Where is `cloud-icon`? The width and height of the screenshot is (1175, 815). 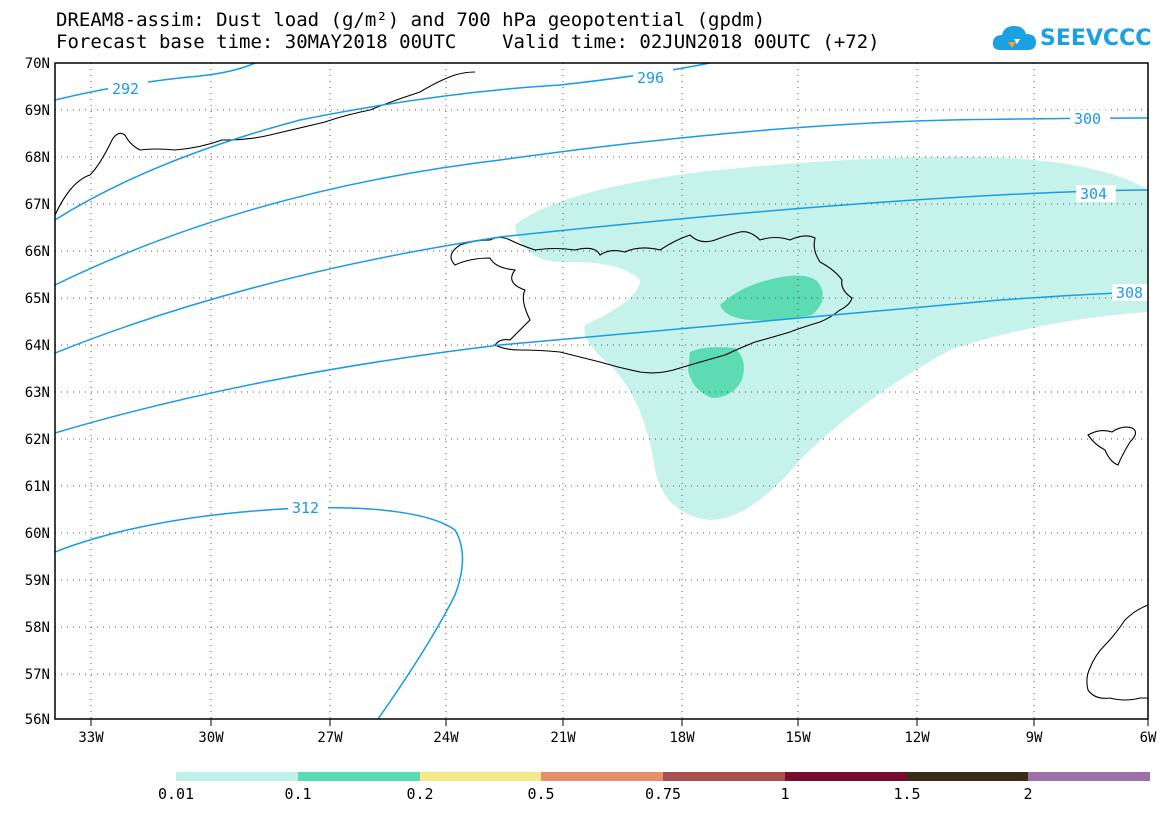 cloud-icon is located at coordinates (1014, 38).